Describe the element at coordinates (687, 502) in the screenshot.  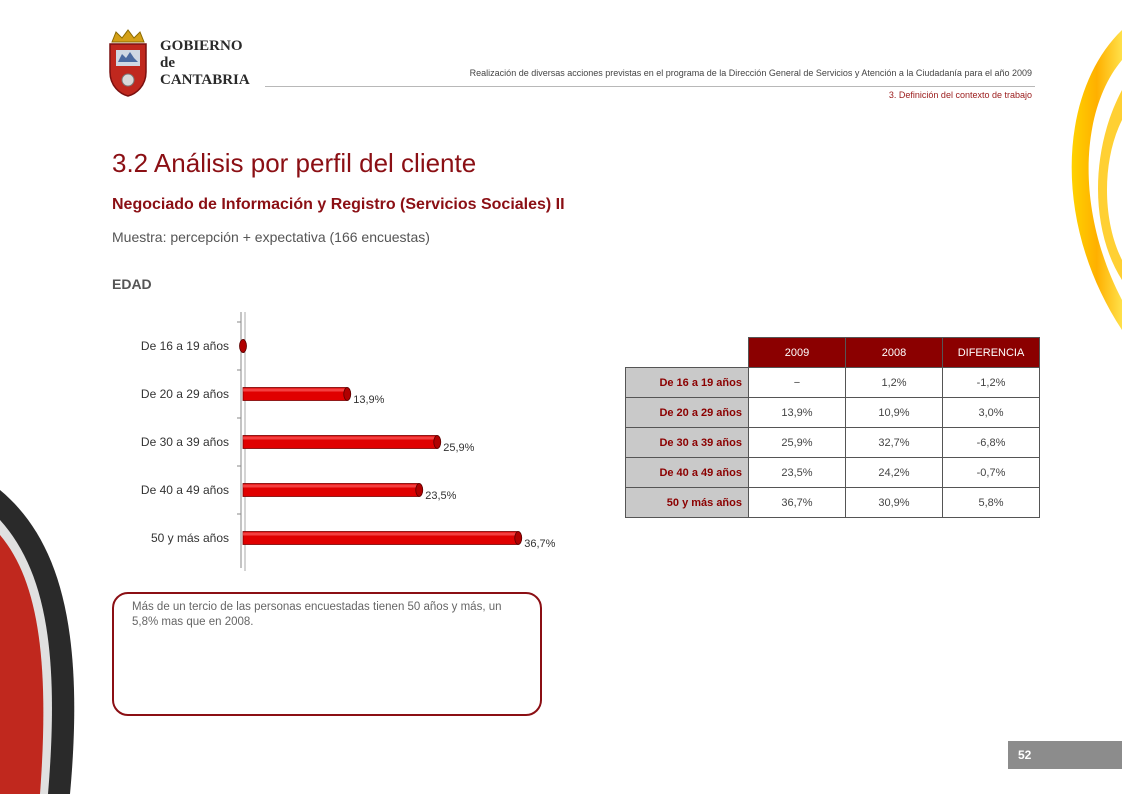
I see `row-label: 50 y más años` at that location.